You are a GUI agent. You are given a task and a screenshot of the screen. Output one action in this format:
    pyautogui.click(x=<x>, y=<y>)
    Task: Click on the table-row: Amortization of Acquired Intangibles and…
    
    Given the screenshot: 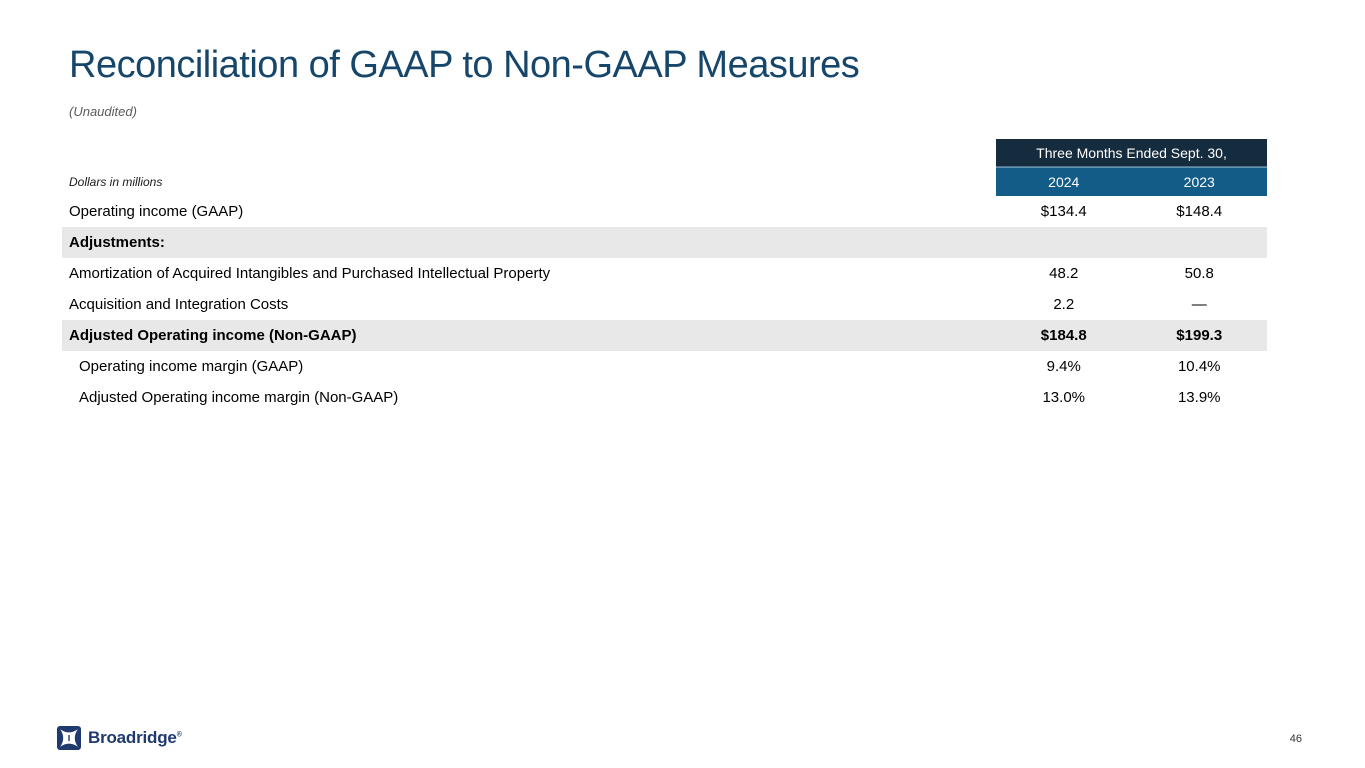 What is the action you would take?
    pyautogui.click(x=664, y=273)
    